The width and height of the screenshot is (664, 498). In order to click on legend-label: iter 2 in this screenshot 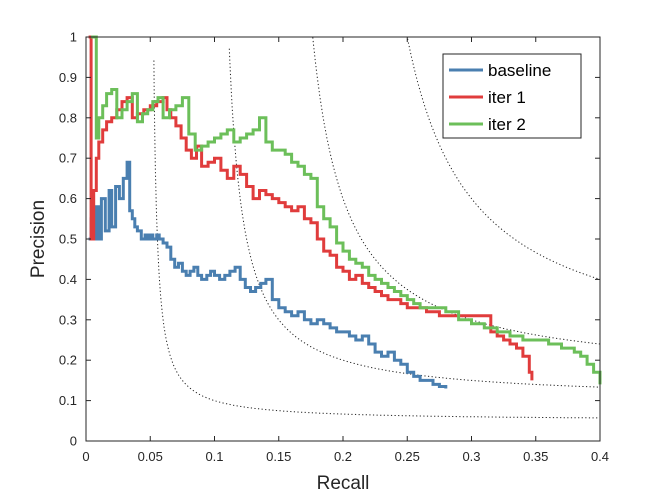, I will do `click(507, 124)`.